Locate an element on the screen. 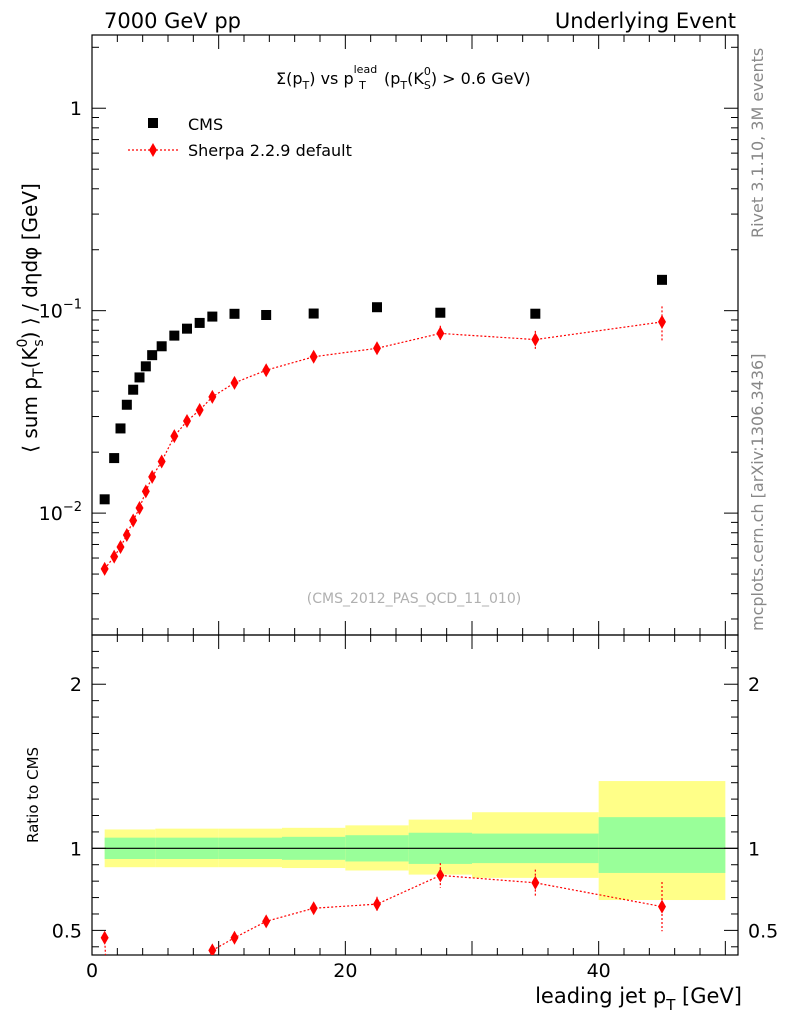 The image size is (786, 1024). ratio-y-tick-label-right: 0.5 is located at coordinates (763, 931).